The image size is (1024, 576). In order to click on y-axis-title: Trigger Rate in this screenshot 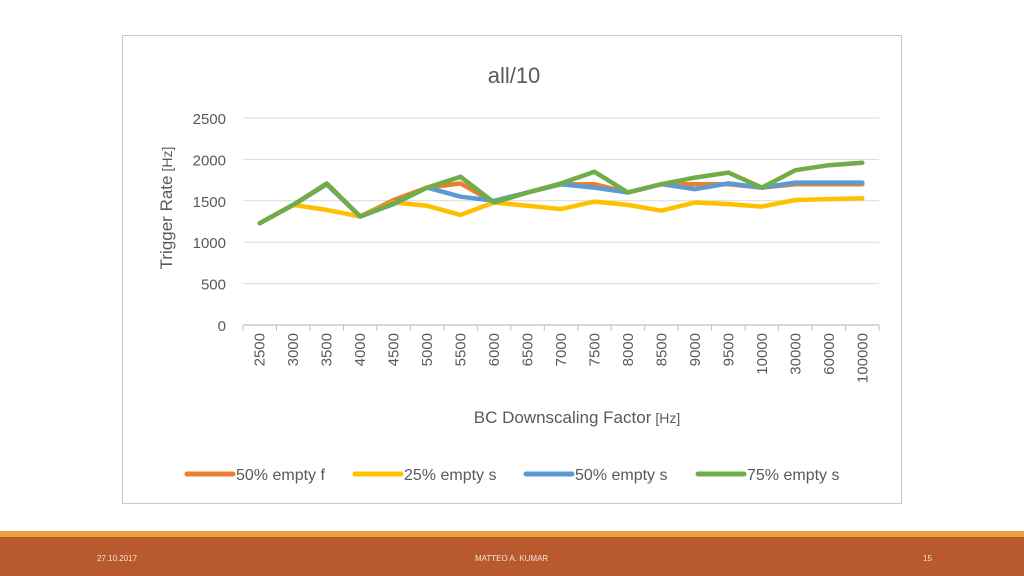, I will do `click(166, 223)`.